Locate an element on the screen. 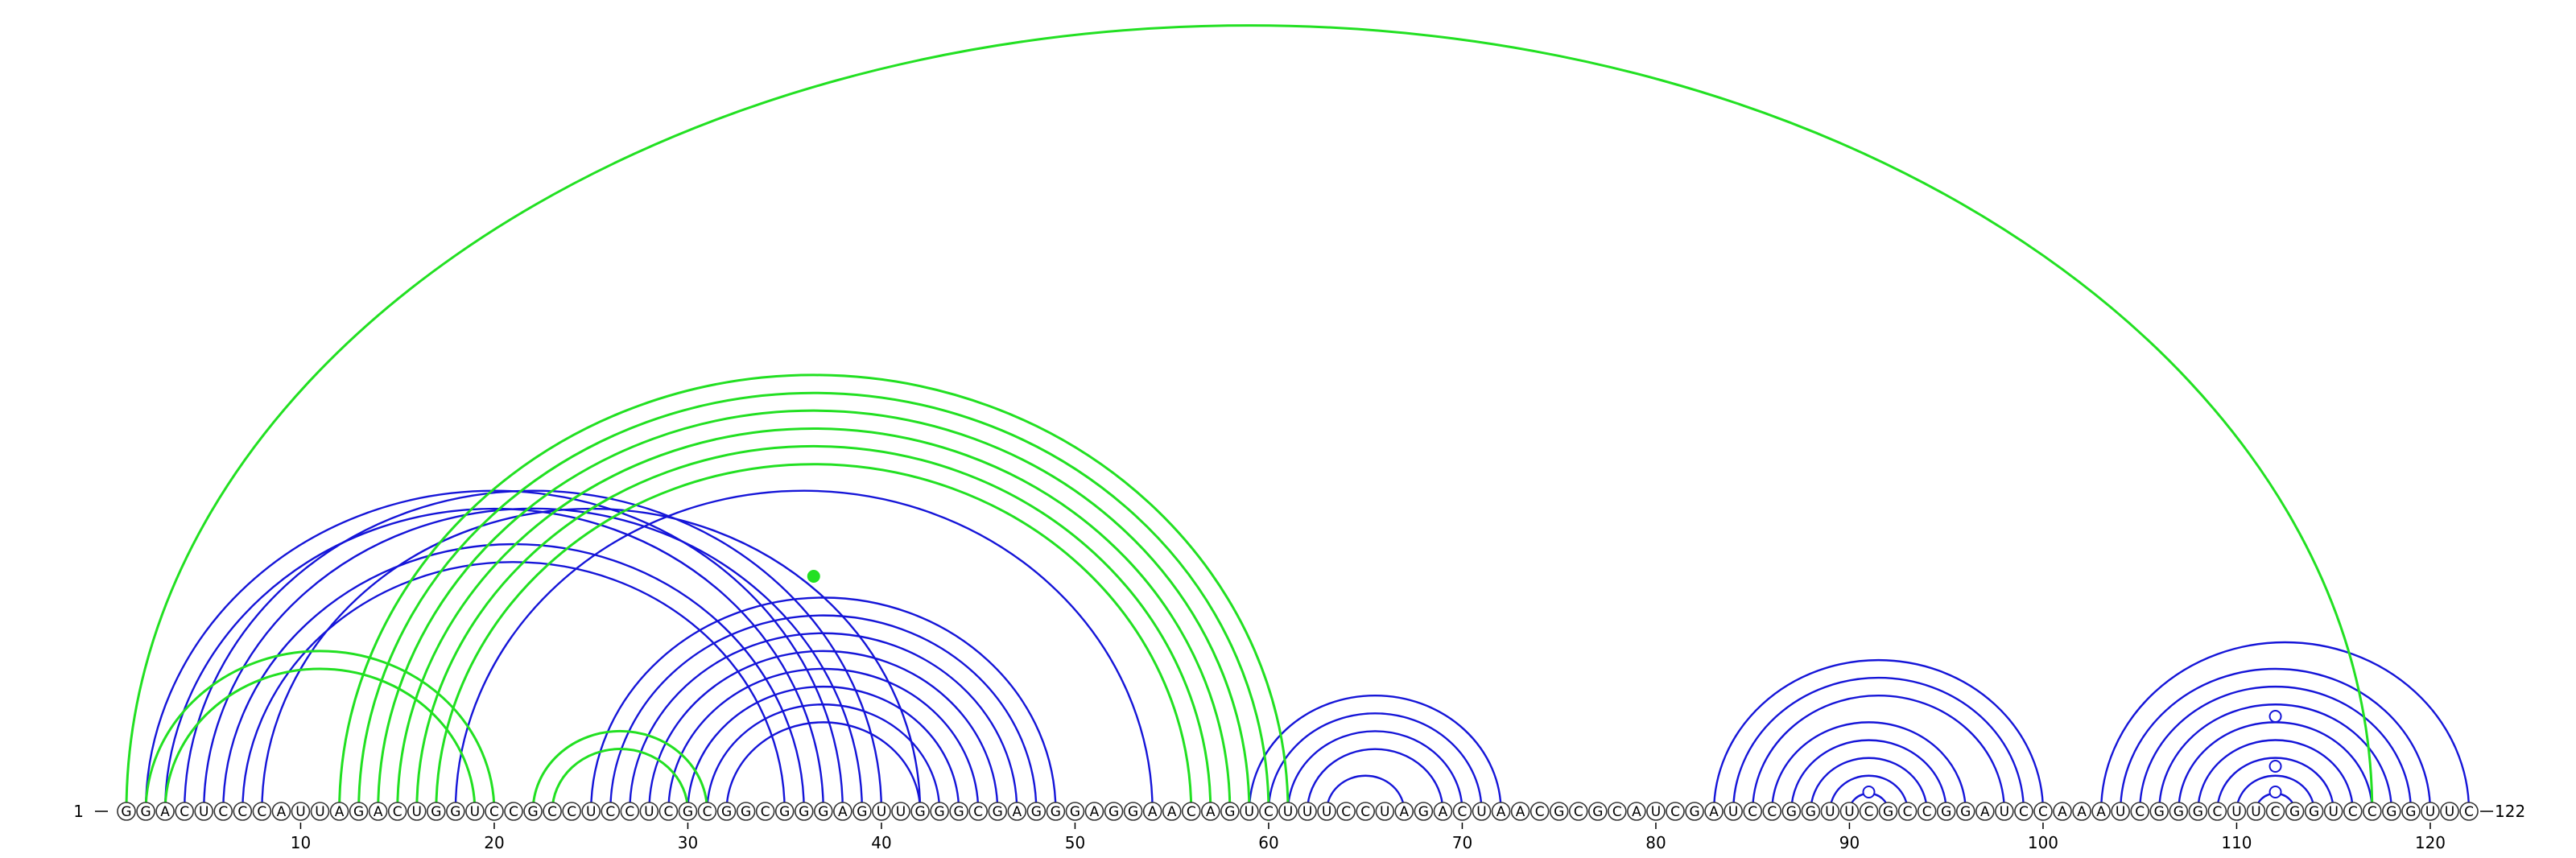 The height and width of the screenshot is (858, 2576). axis-tick-label: 30 is located at coordinates (688, 842).